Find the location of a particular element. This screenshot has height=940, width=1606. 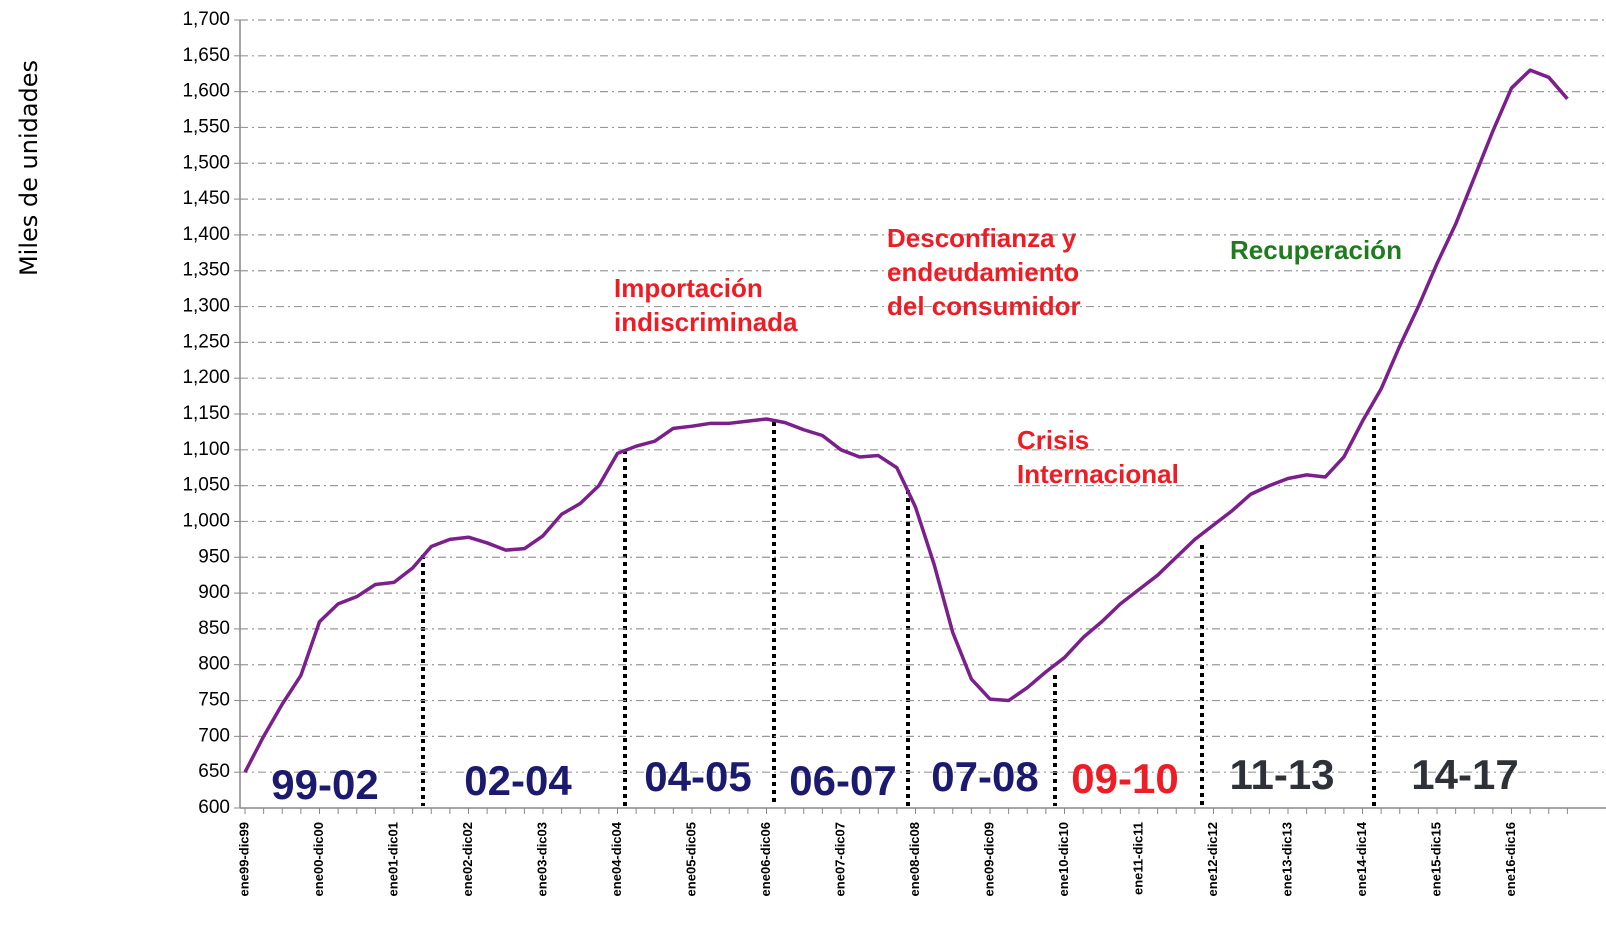

x-tick-label: ene10-dic10 is located at coordinates (1063, 859).